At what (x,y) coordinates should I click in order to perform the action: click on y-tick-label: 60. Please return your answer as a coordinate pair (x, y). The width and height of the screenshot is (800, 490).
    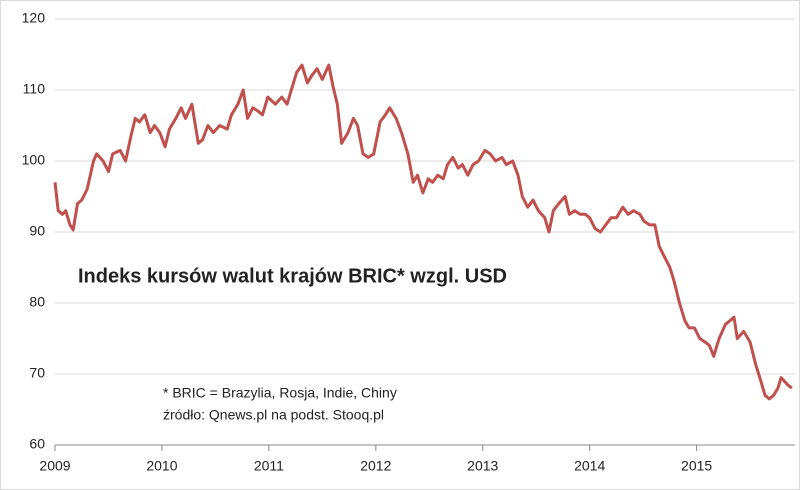
    Looking at the image, I should click on (37, 444).